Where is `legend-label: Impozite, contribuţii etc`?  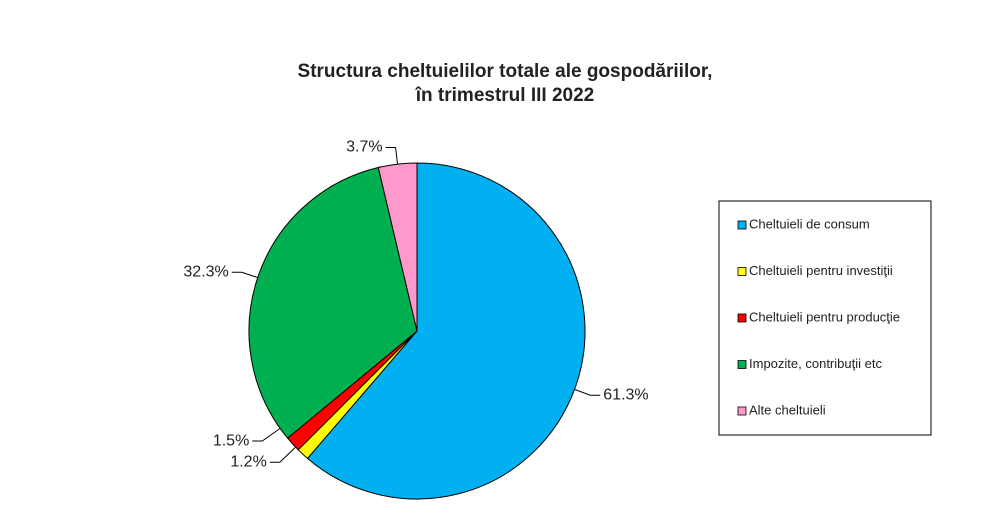 legend-label: Impozite, contribuţii etc is located at coordinates (815, 363).